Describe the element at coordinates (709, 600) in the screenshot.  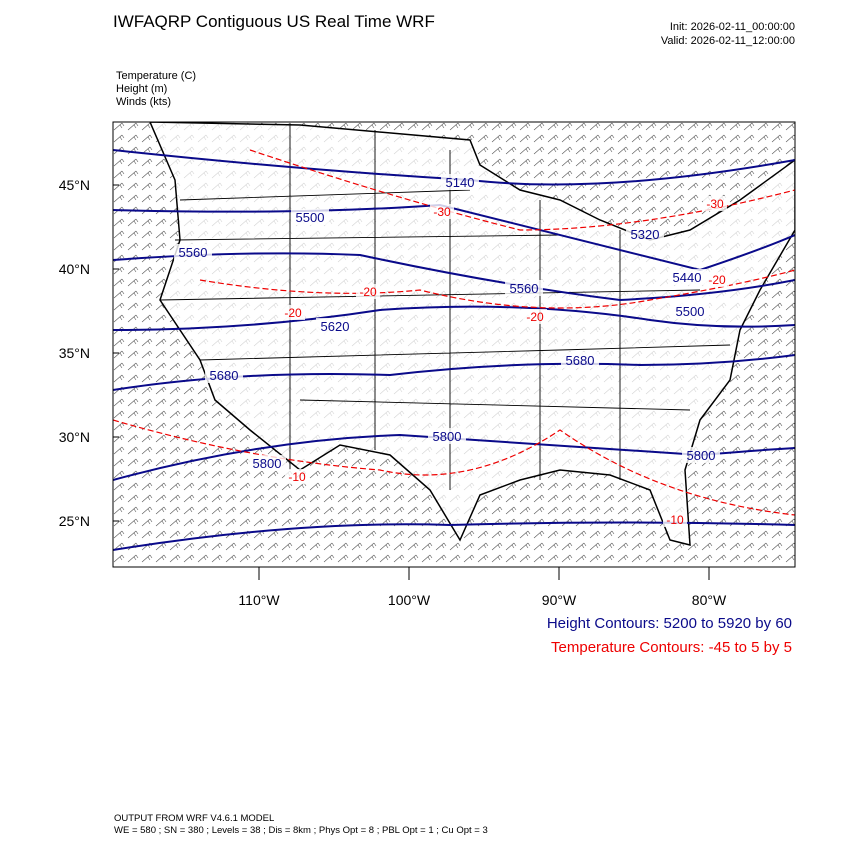
I see `lon-label: 80°W` at that location.